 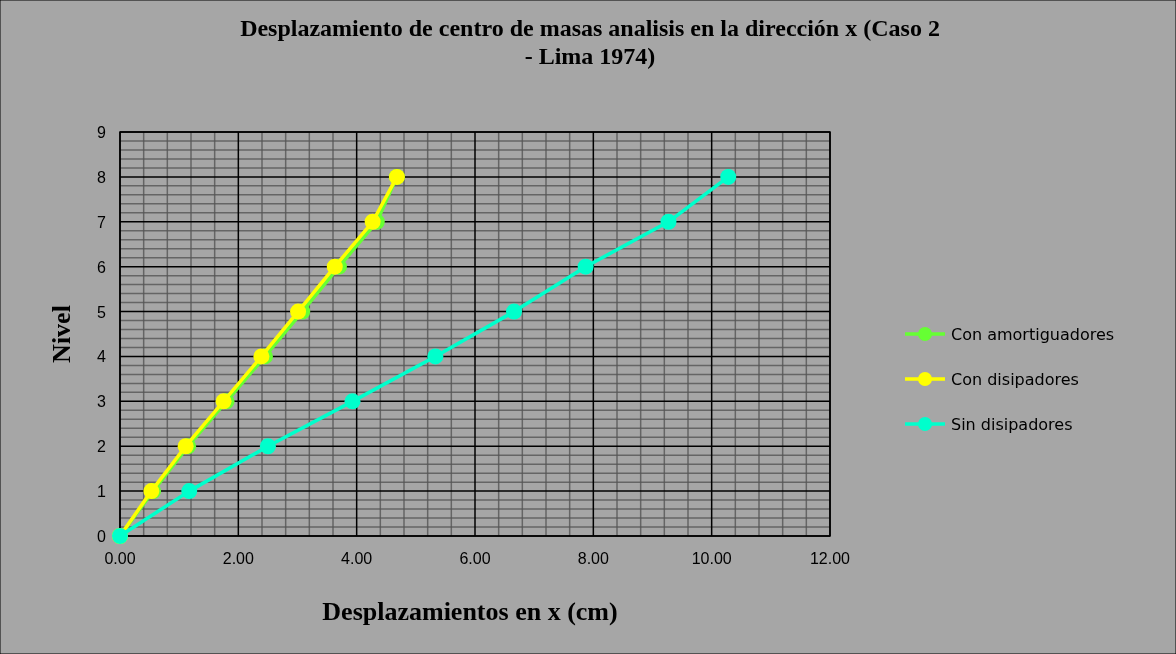 I want to click on y-tick-label: 3, so click(x=102, y=402).